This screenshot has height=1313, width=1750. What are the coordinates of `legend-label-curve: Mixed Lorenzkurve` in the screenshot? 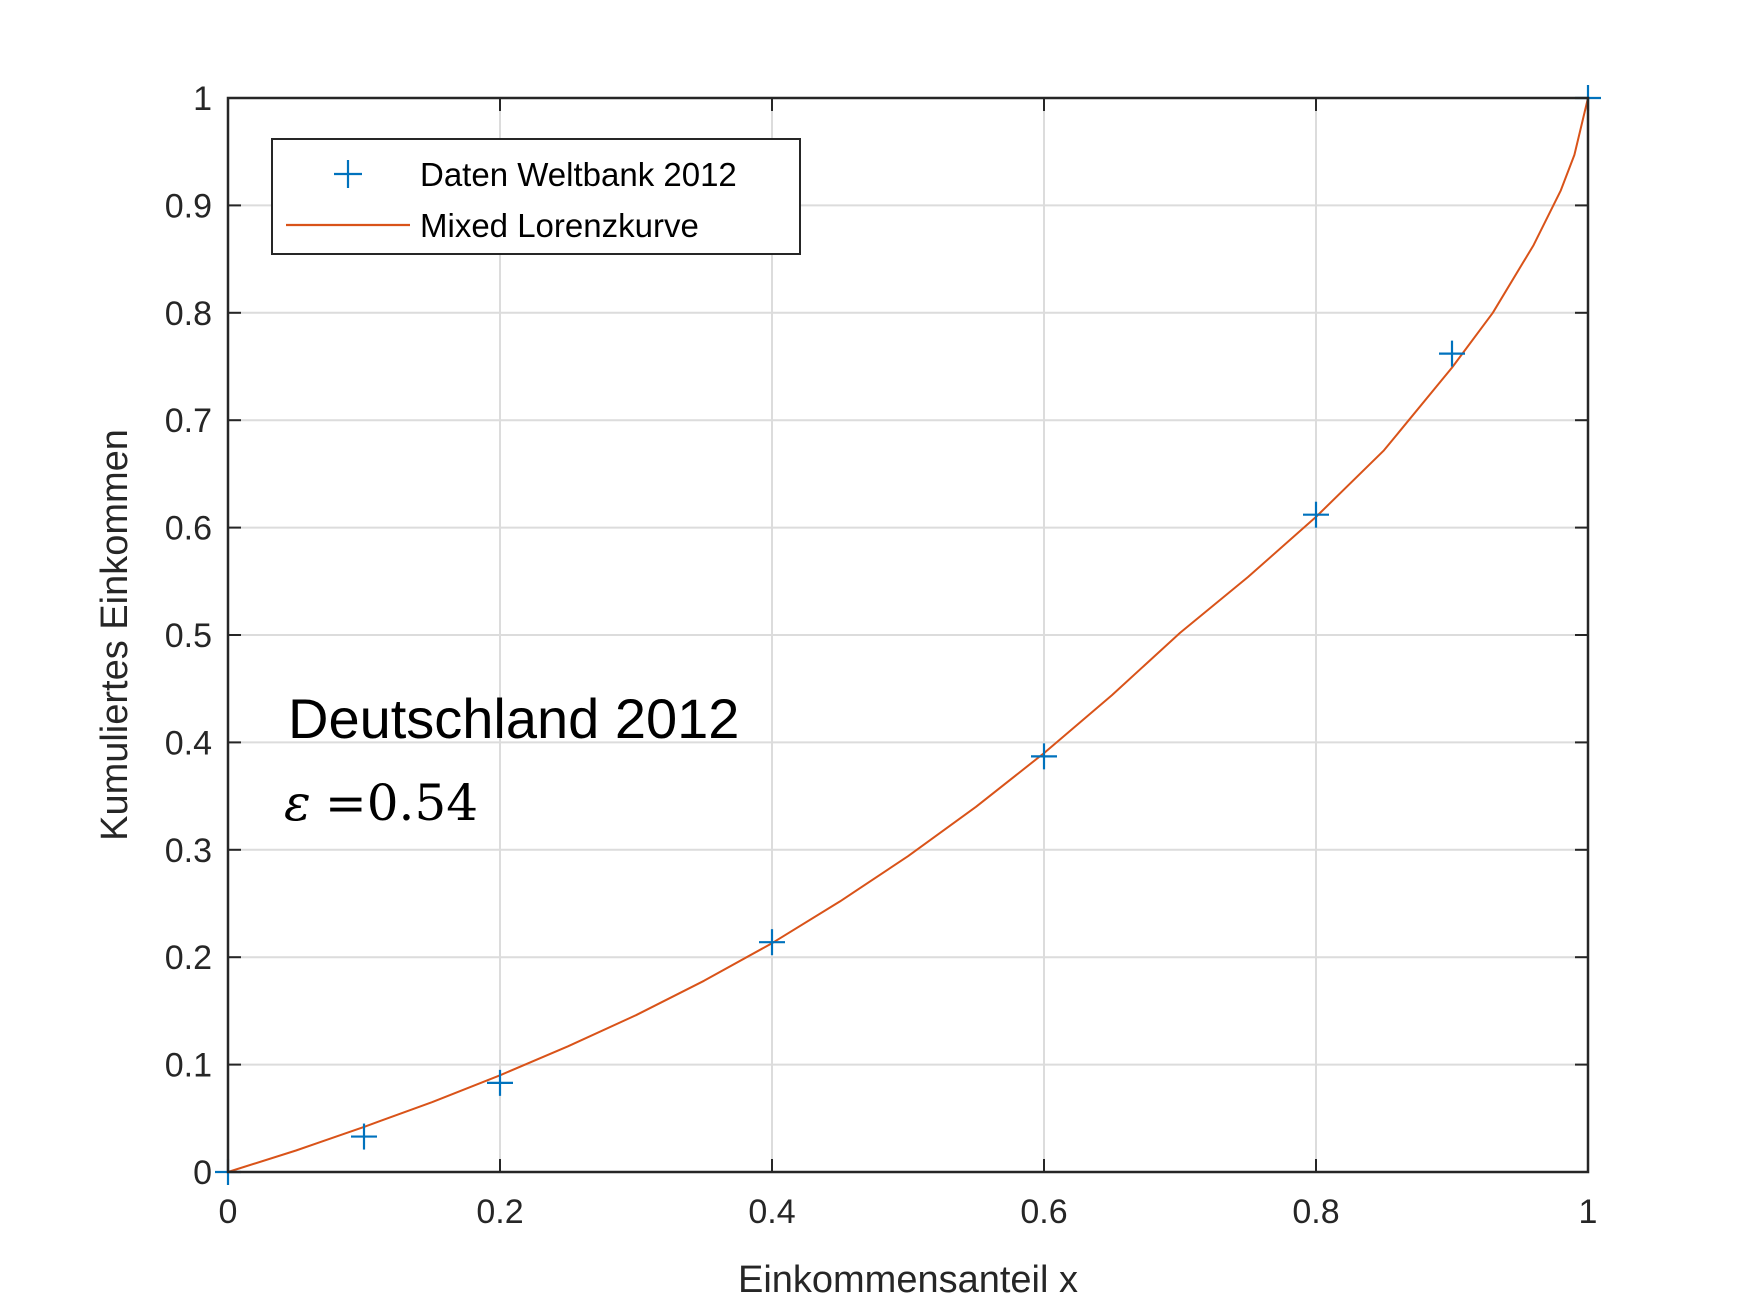 It's located at (559, 225).